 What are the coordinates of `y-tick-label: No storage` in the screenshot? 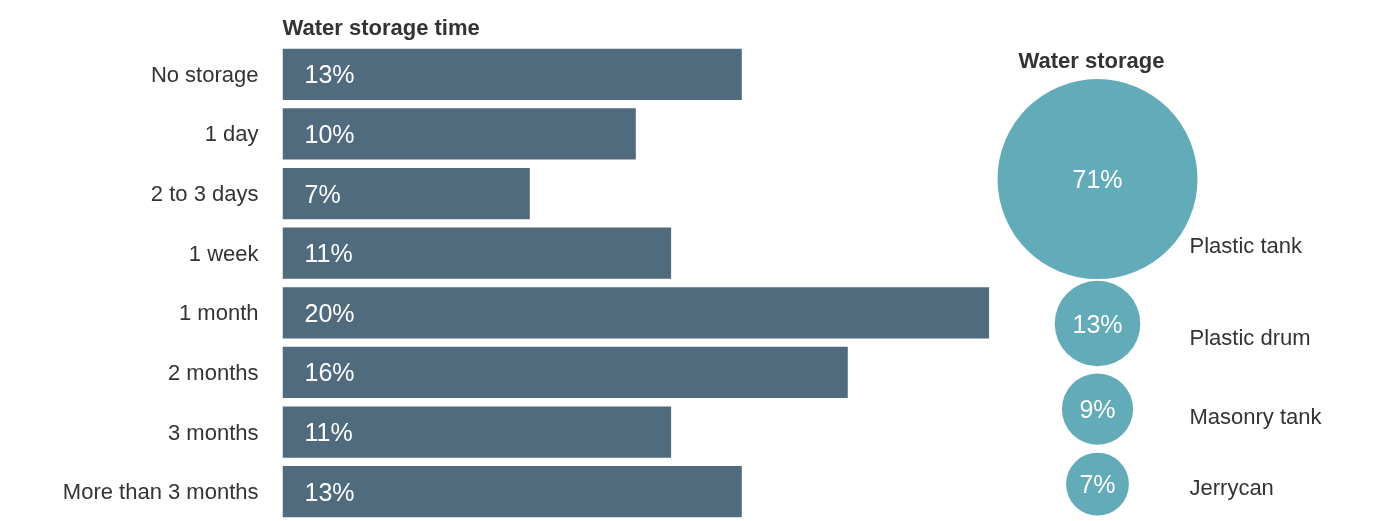 It's located at (204, 74).